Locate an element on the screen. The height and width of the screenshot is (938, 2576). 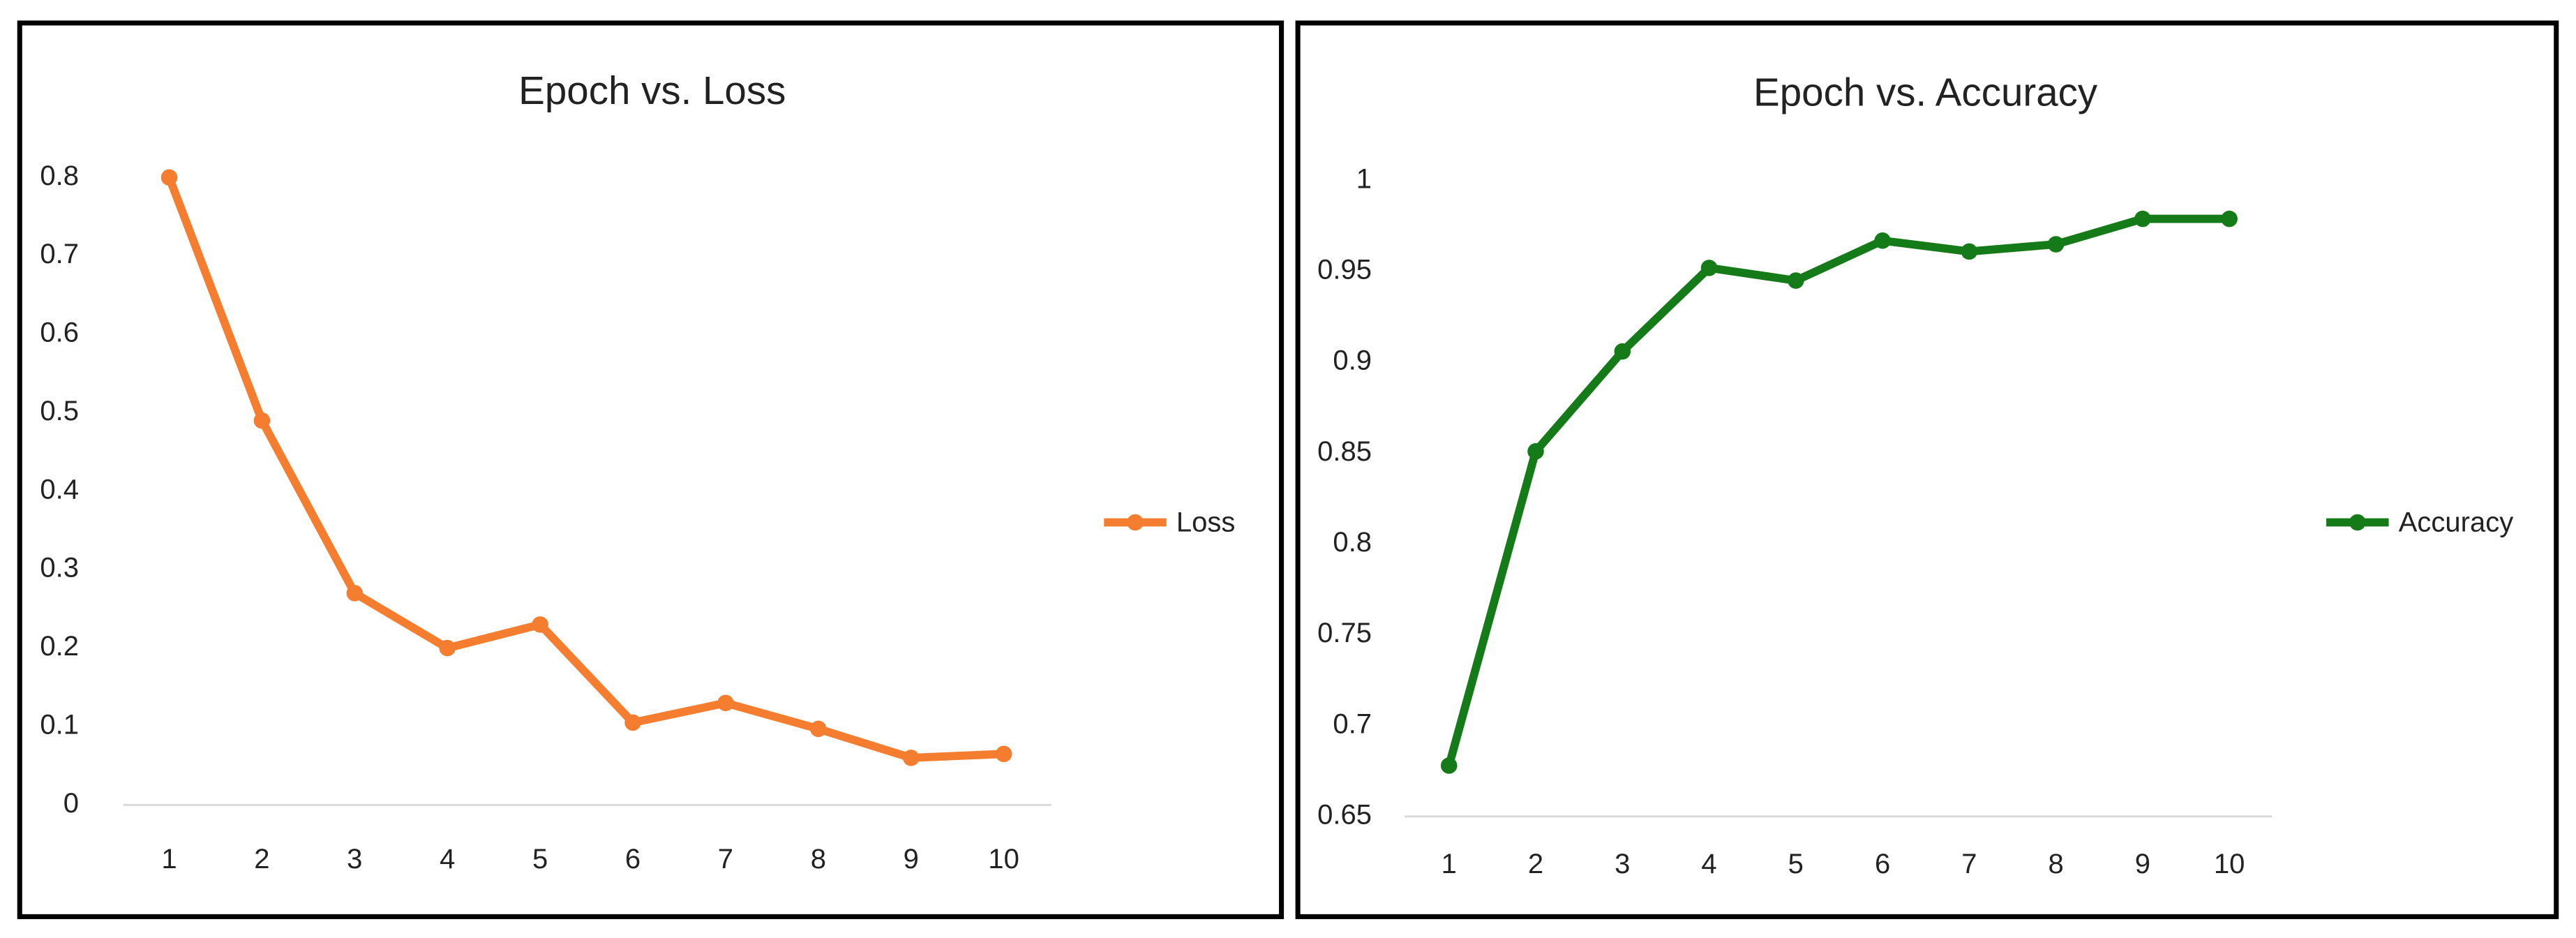
legend-text: Loss is located at coordinates (1206, 522).